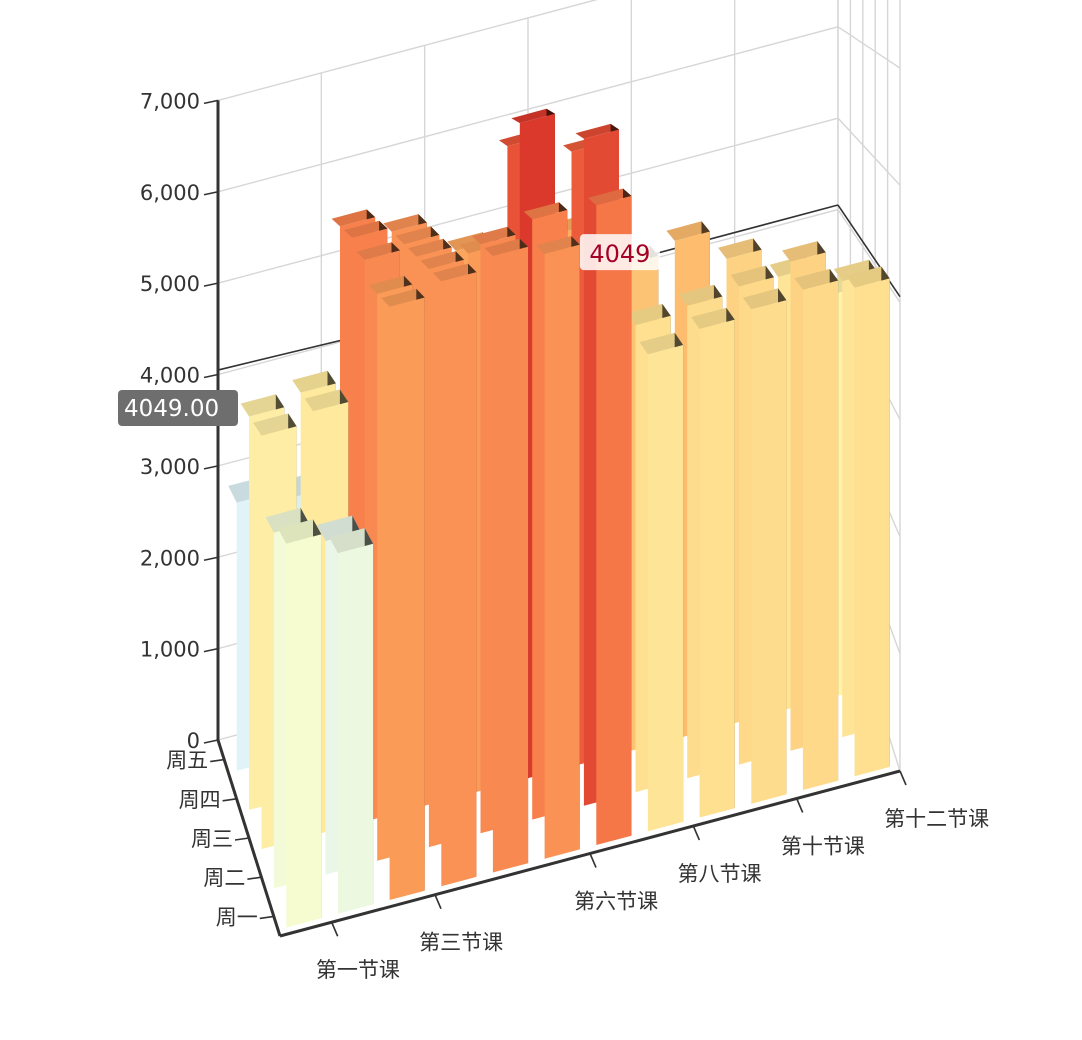 Image resolution: width=1082 pixels, height=1040 pixels. I want to click on x-tick-label: 第十二节课, so click(936, 819).